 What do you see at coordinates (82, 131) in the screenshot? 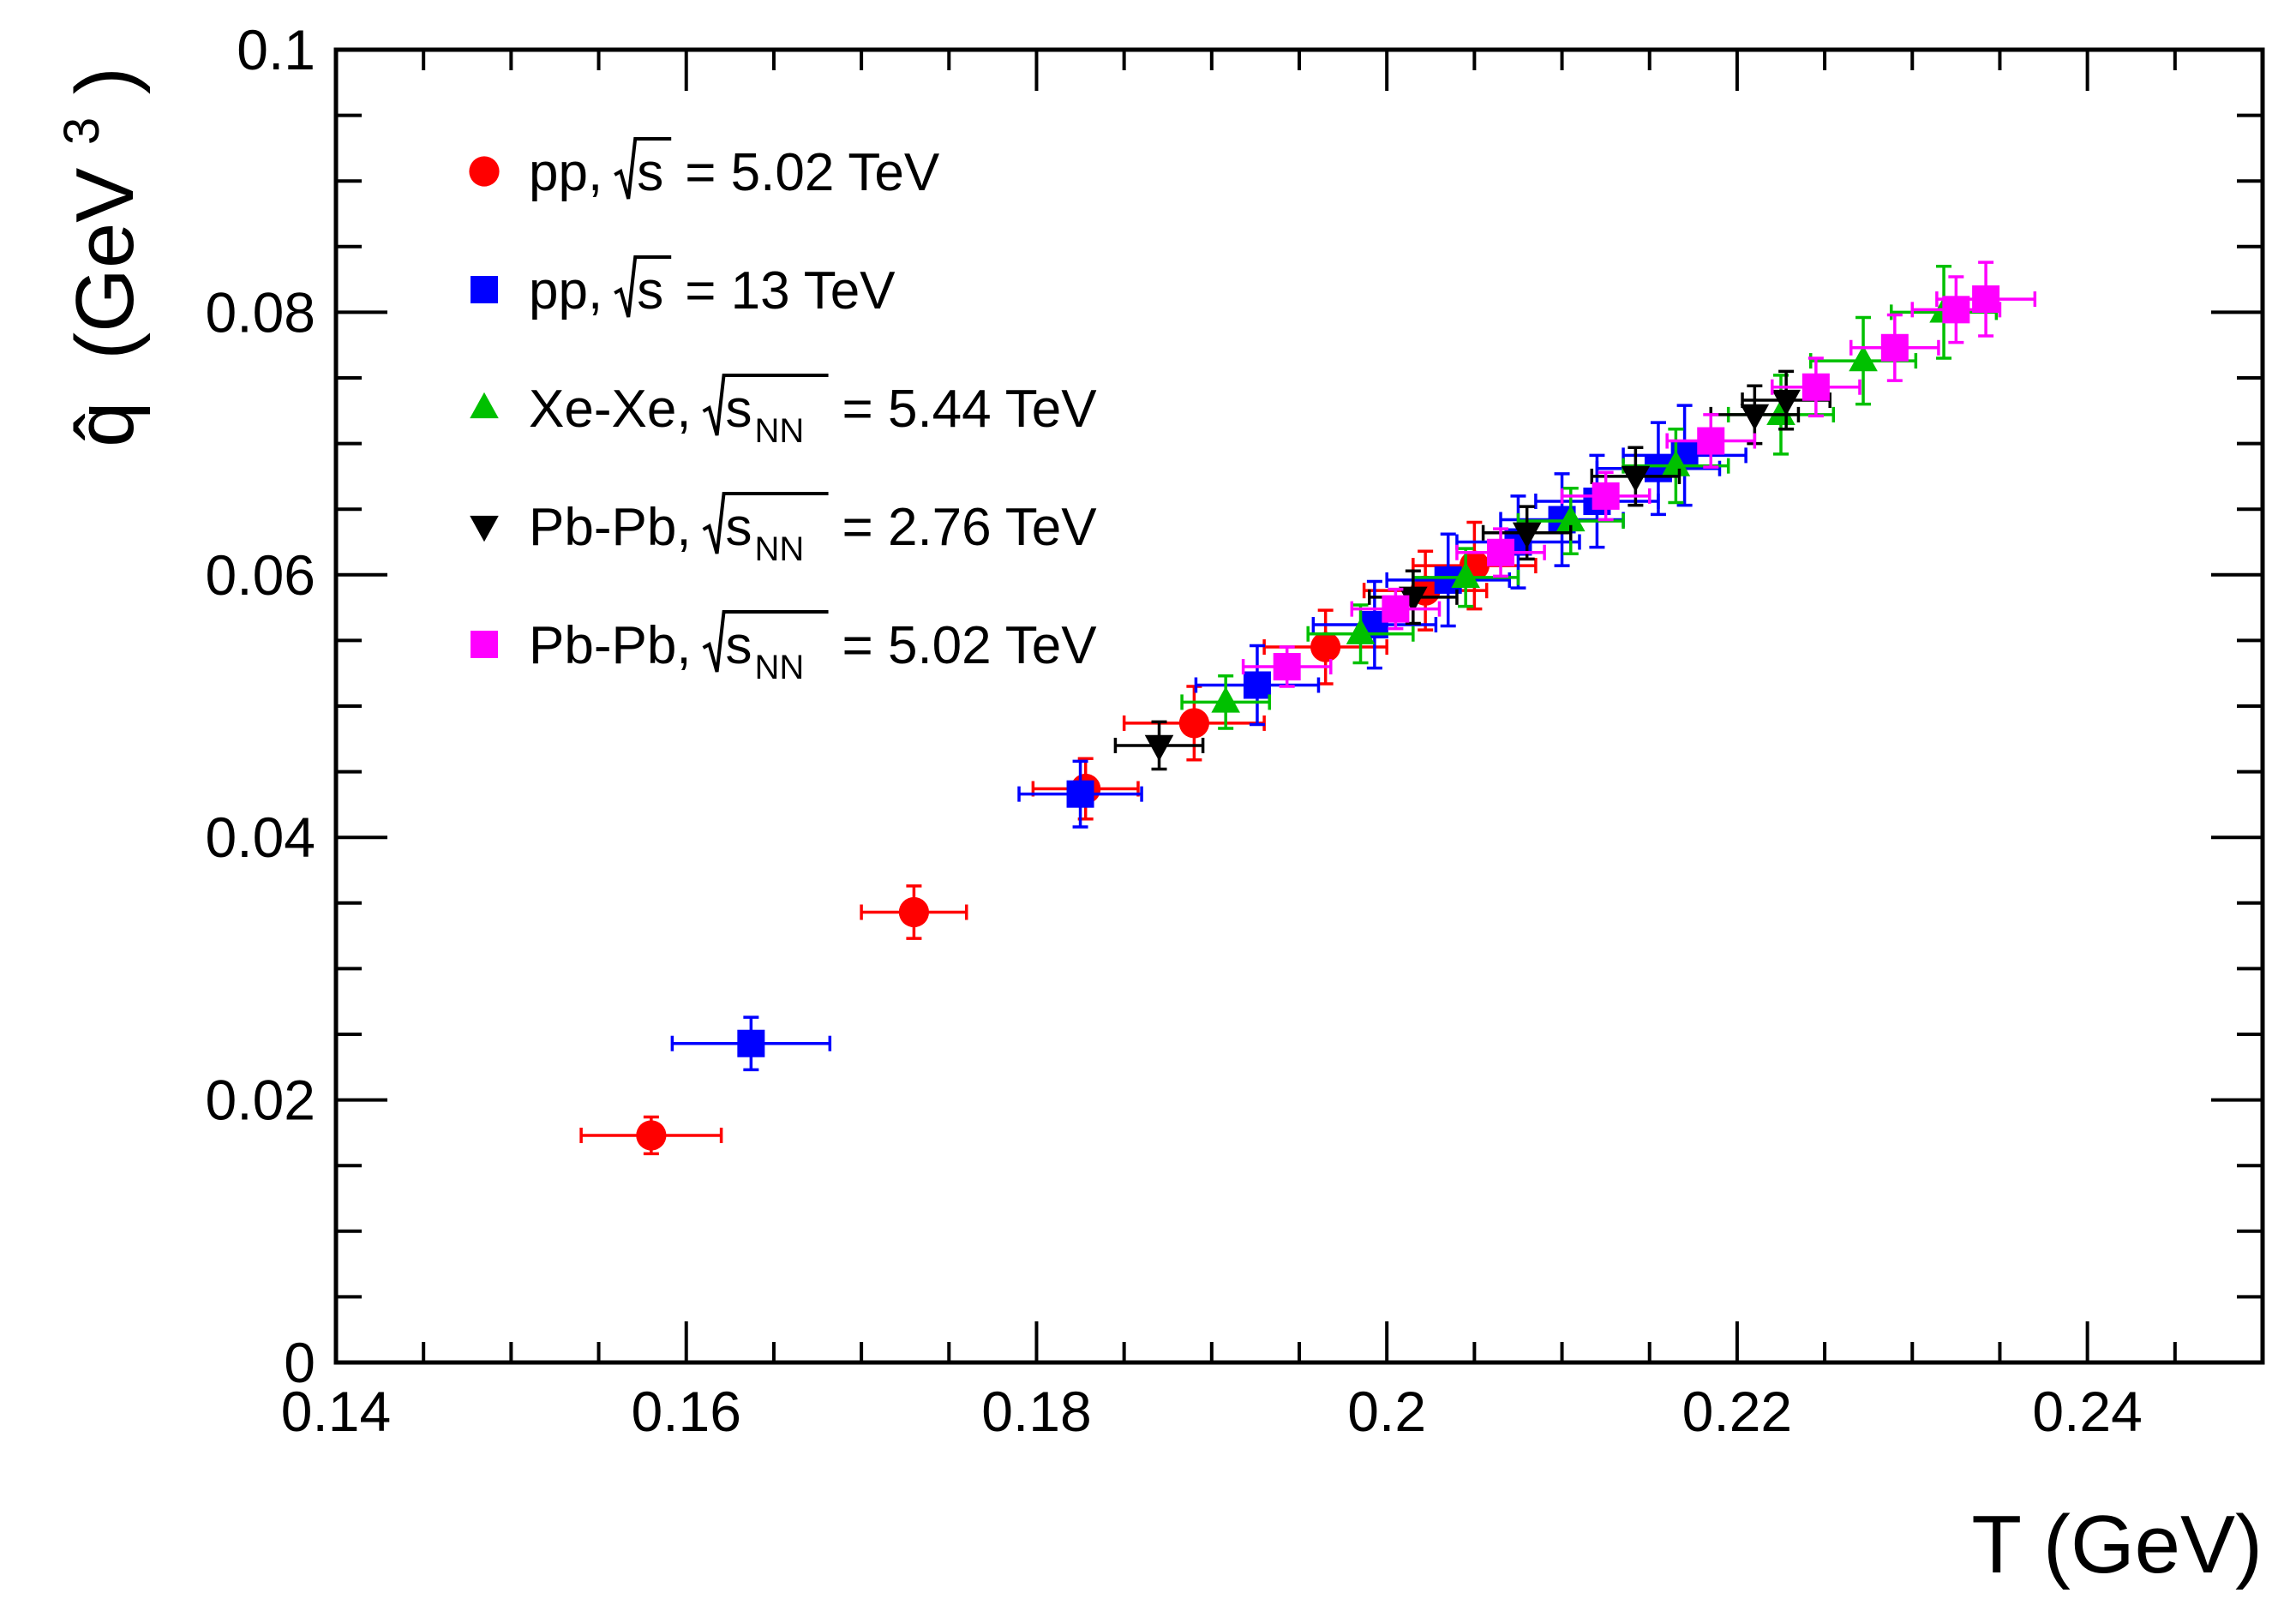
I see `y-axis-unit-exp: 3` at bounding box center [82, 131].